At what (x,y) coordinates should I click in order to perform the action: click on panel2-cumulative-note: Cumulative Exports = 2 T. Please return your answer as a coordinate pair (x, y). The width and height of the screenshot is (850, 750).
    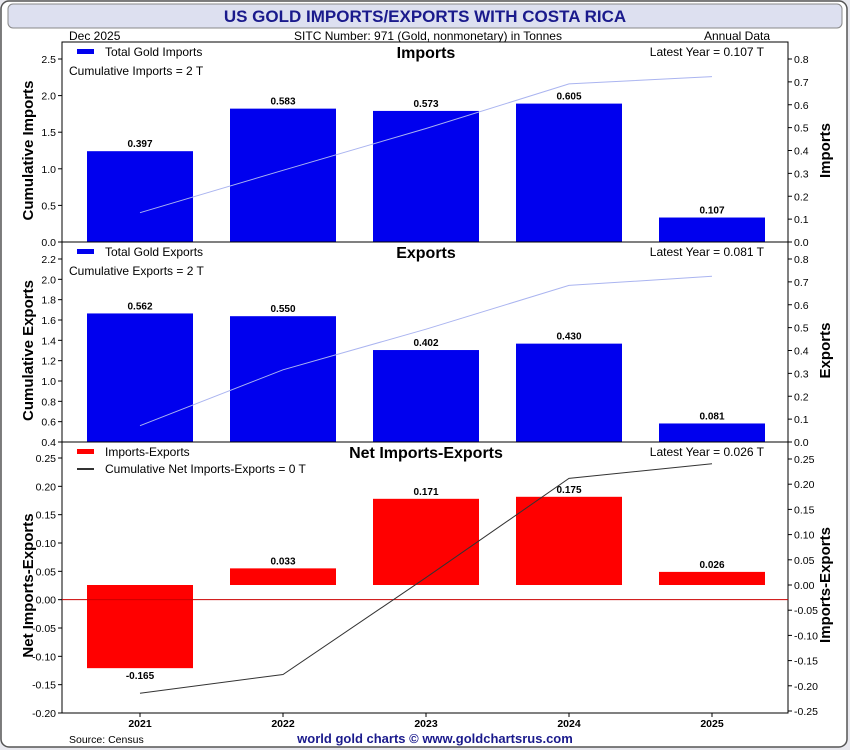
    Looking at the image, I should click on (137, 271).